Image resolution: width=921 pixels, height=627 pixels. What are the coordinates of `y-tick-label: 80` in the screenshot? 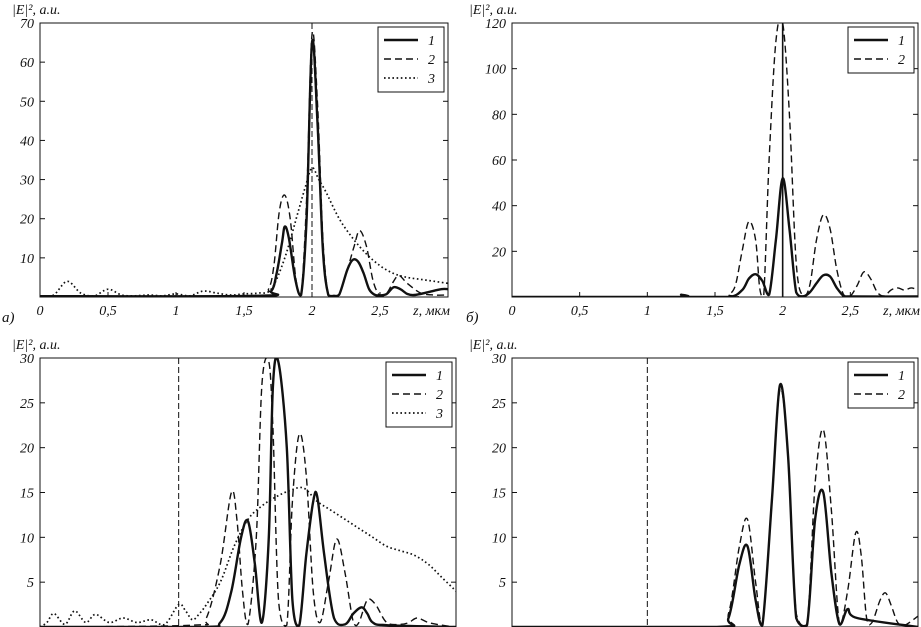 It's located at (499, 115).